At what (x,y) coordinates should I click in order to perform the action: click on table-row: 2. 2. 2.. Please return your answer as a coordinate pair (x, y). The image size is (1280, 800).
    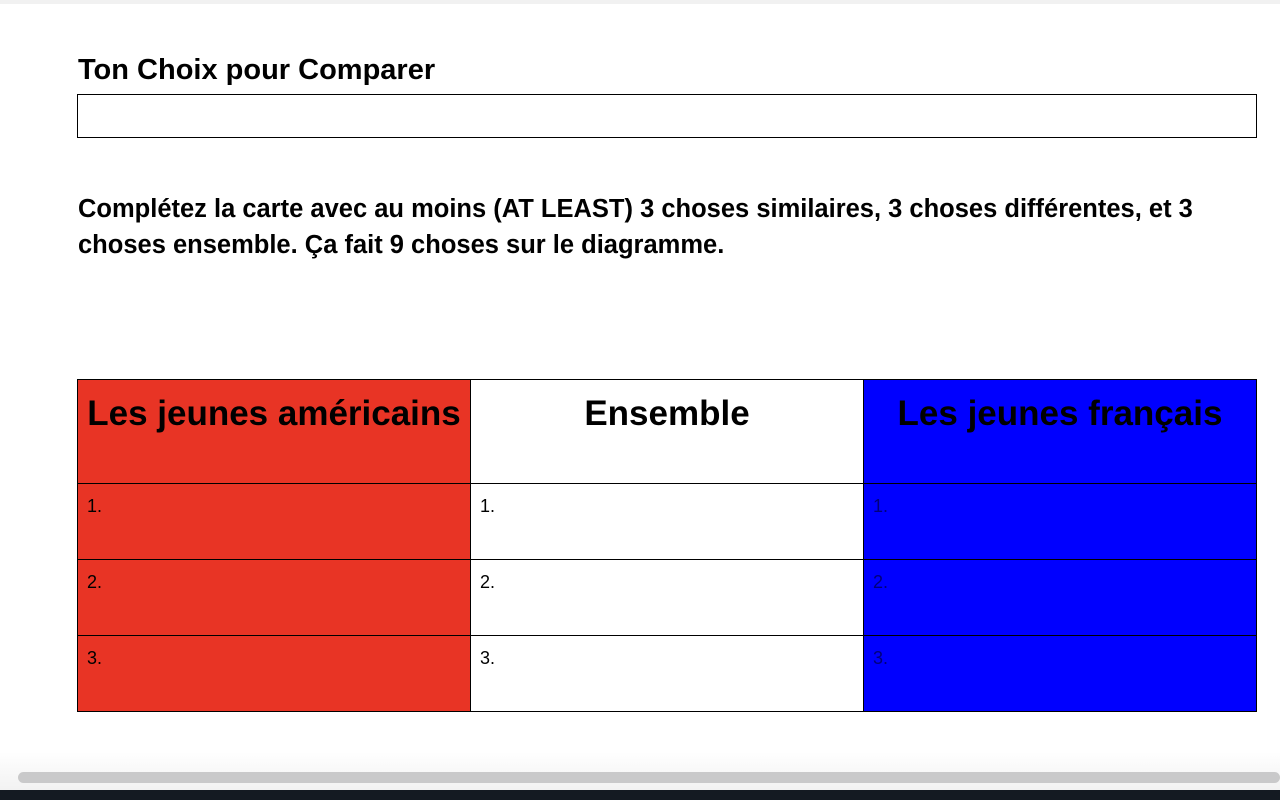
    Looking at the image, I should click on (667, 597).